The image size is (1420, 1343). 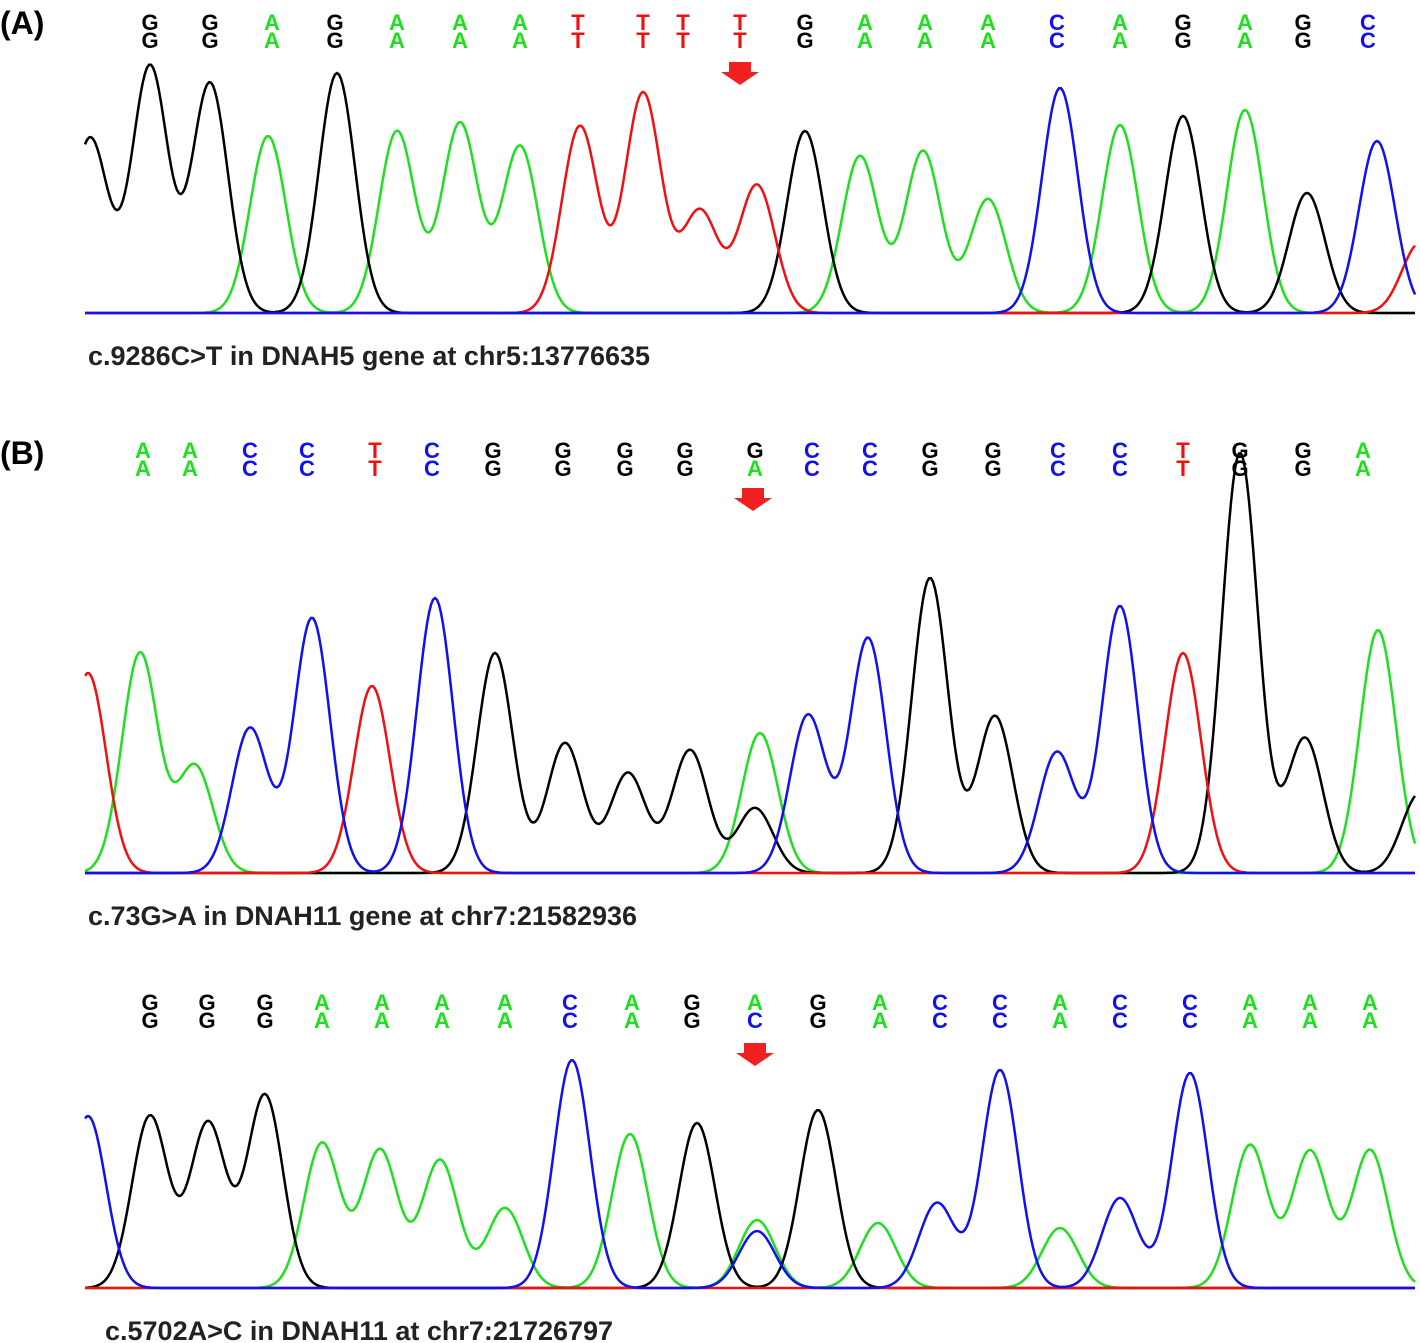 I want to click on trace, so click(x=749, y=1191).